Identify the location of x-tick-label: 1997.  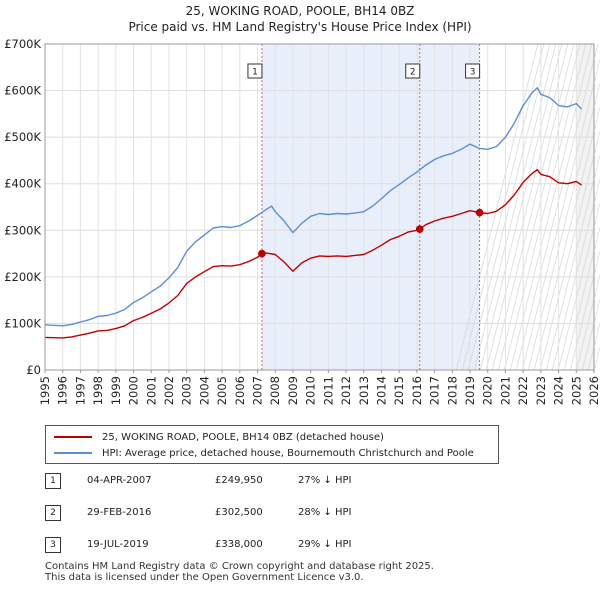
(80, 390).